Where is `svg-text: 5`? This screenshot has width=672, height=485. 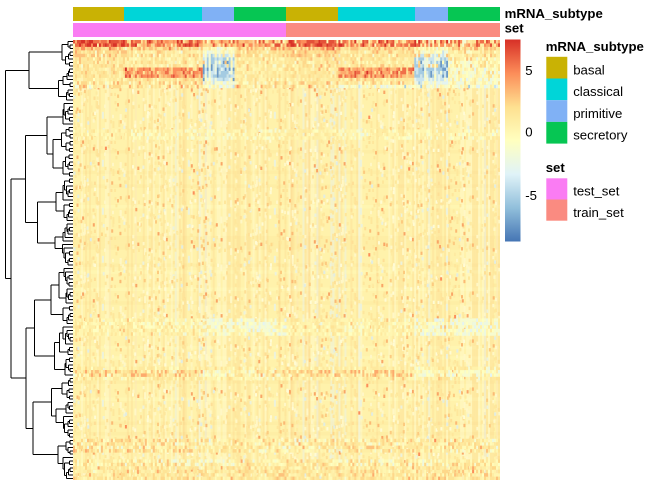
svg-text: 5 is located at coordinates (528, 70).